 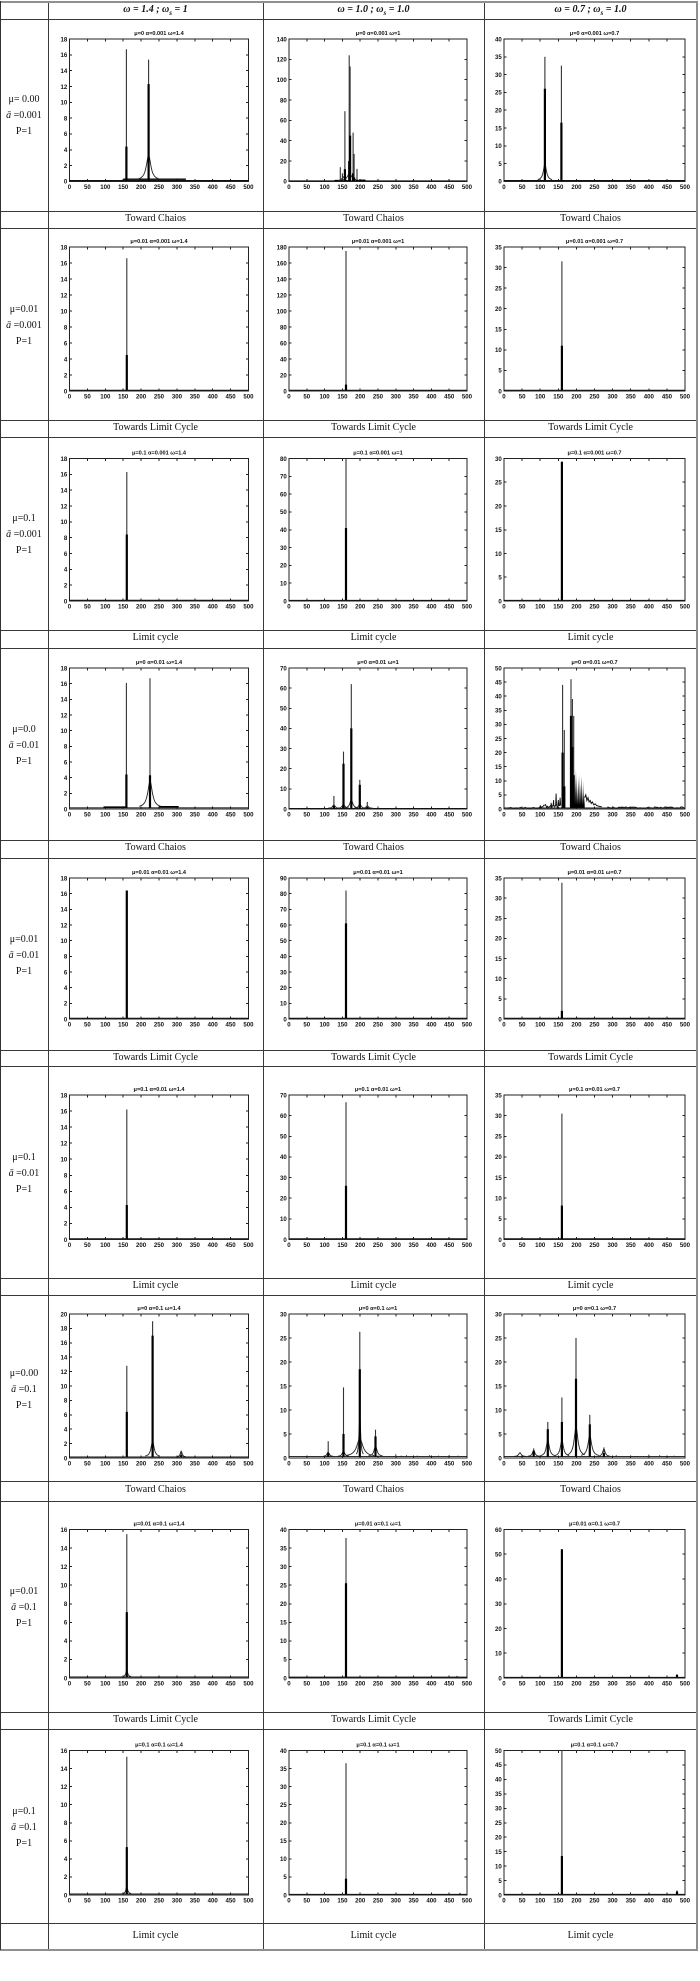 I want to click on svg-text: 70, so click(x=283, y=668).